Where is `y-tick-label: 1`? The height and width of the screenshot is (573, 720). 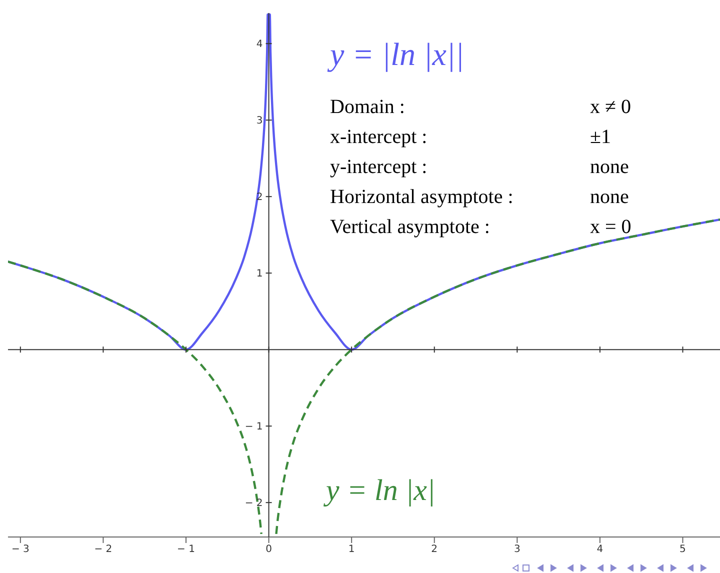
y-tick-label: 1 is located at coordinates (259, 274).